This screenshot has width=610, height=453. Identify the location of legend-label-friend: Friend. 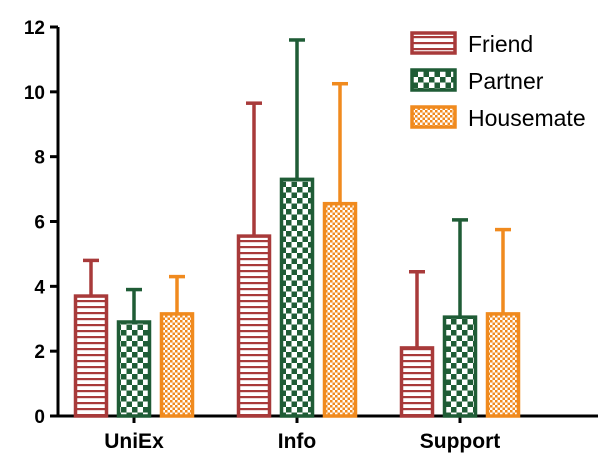
(500, 44).